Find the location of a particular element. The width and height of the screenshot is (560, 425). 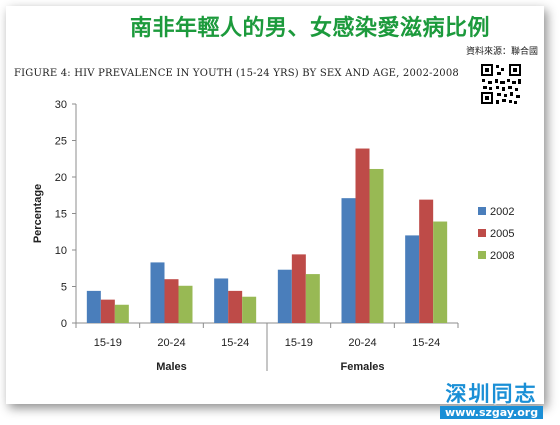

y-tick-label: 25 is located at coordinates (61, 142).